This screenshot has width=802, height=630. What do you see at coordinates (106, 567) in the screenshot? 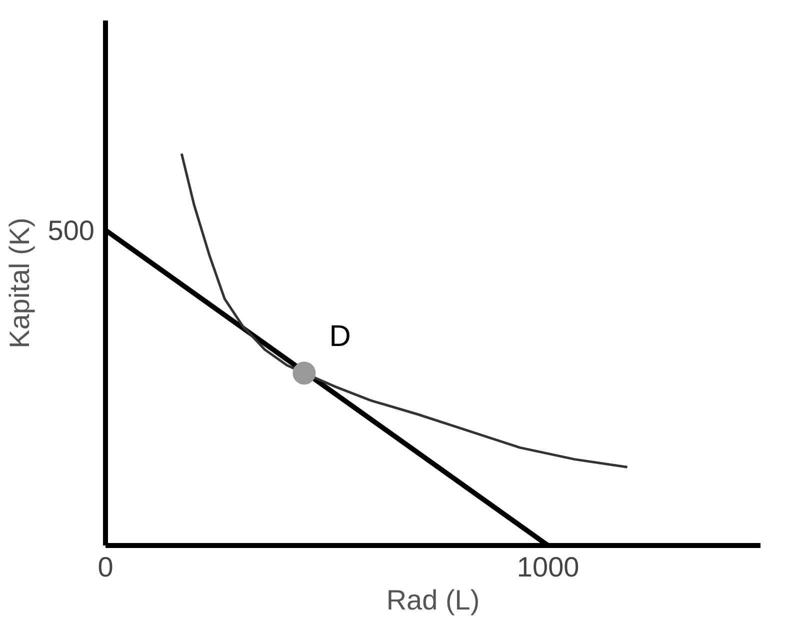
I see `x-tick-label: 0` at bounding box center [106, 567].